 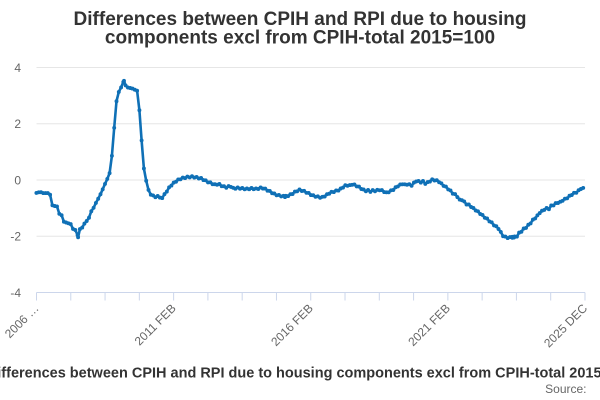 I want to click on svg-text: 0, so click(x=17, y=180).